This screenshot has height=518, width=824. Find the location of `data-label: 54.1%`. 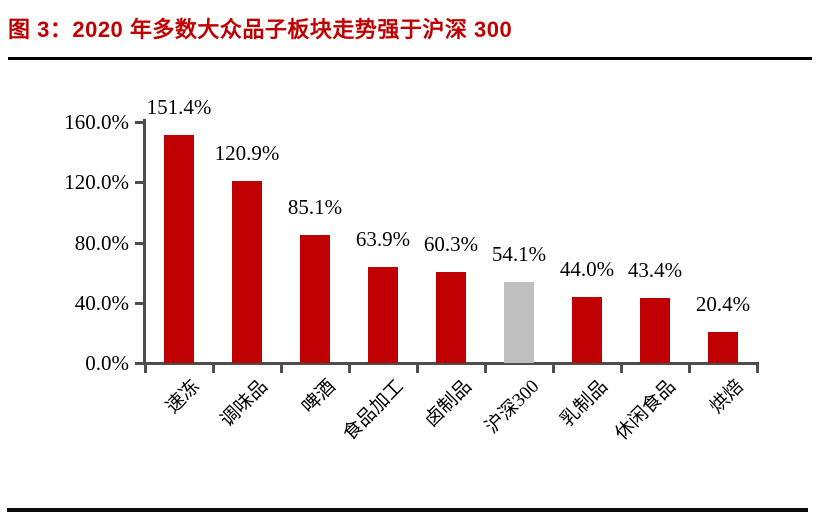

data-label: 54.1% is located at coordinates (519, 254).